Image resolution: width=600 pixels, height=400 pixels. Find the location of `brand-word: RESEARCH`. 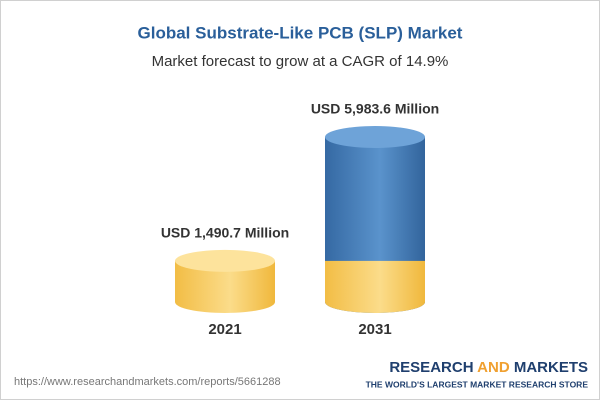

brand-word: RESEARCH is located at coordinates (431, 367).